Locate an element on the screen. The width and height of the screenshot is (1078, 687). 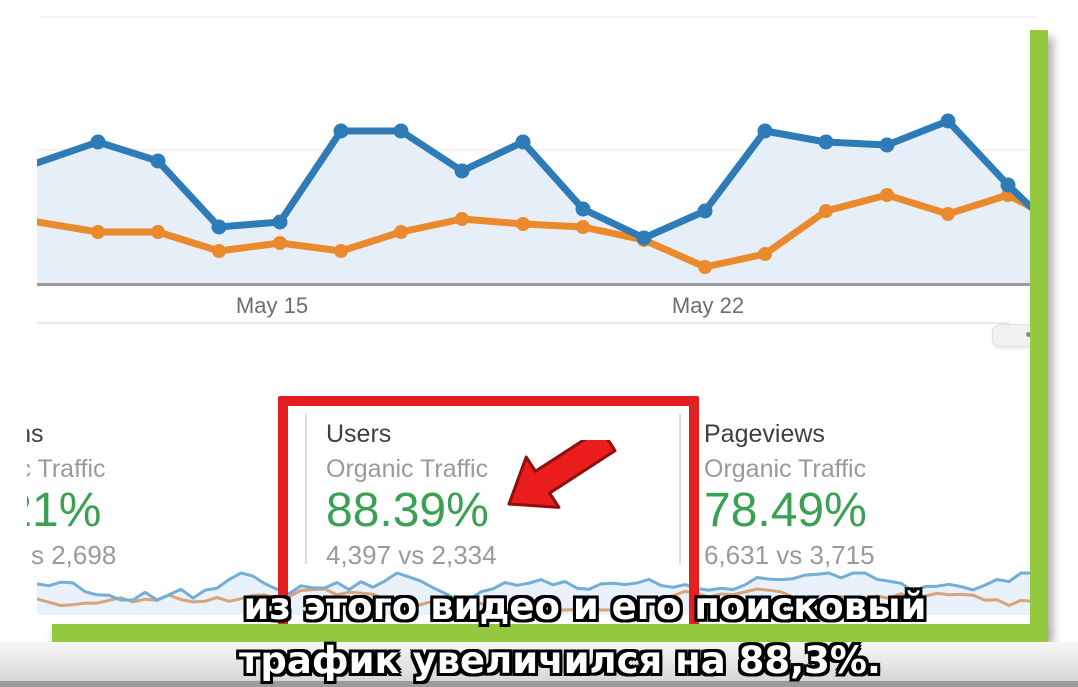
orange-series-line is located at coordinates (536, 231).